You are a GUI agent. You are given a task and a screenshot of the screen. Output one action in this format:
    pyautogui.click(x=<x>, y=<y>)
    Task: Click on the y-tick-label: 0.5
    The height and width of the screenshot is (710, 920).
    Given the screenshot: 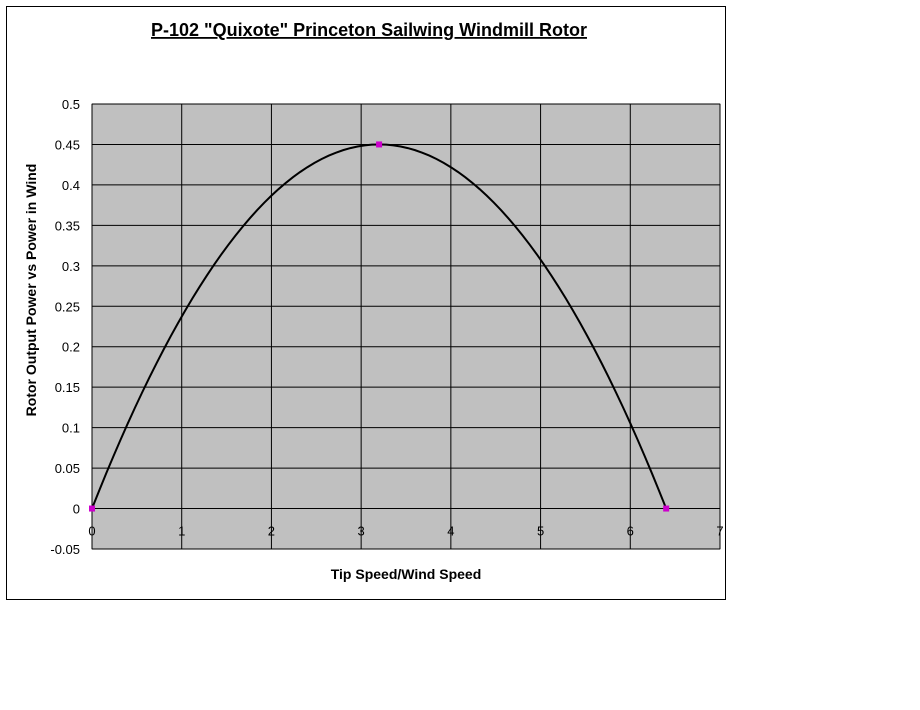 What is the action you would take?
    pyautogui.click(x=71, y=104)
    